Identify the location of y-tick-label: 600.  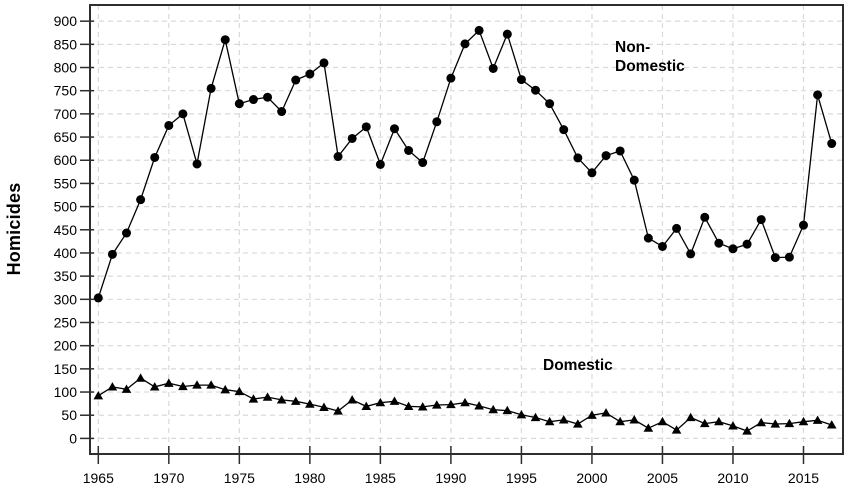
(66, 160).